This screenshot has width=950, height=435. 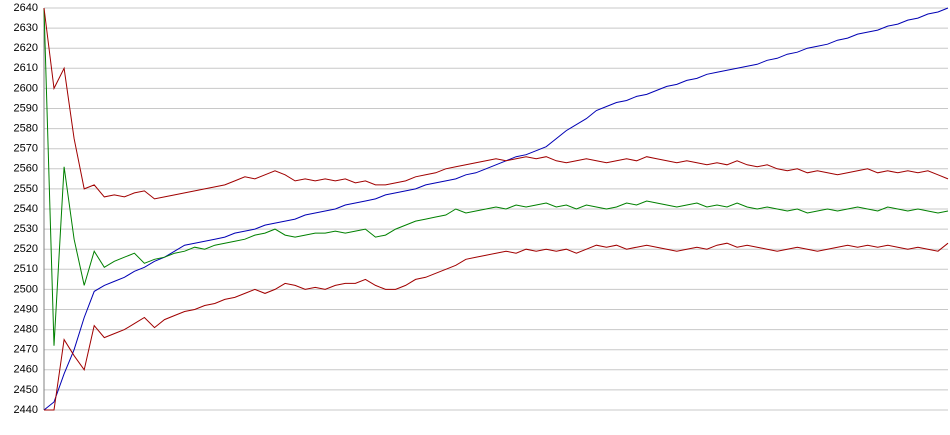 I want to click on y-tick-label: 2640, so click(x=26, y=8).